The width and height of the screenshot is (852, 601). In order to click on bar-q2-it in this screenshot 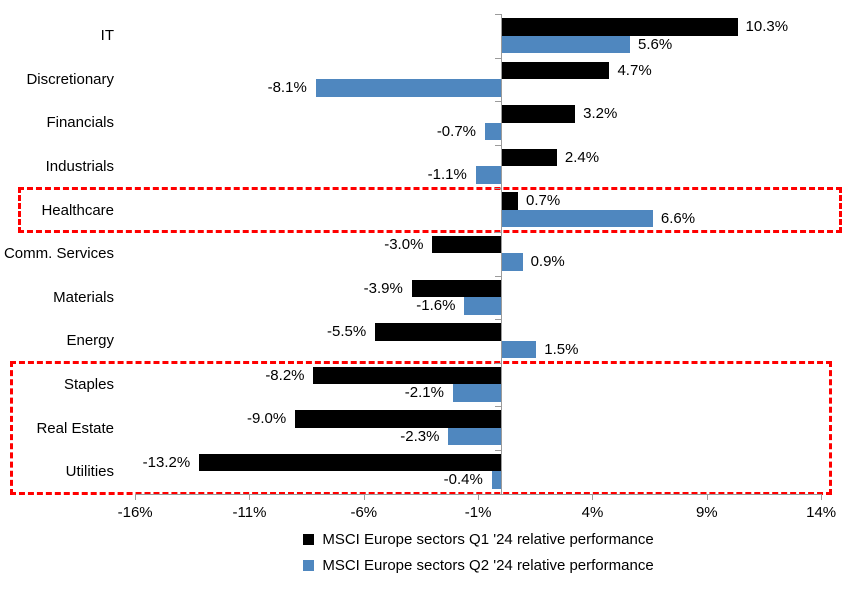, I will do `click(566, 44)`.